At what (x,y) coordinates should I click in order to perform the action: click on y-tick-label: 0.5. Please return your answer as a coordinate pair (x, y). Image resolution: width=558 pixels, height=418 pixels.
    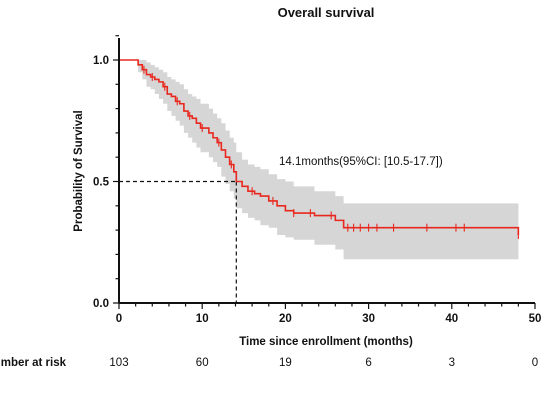
    Looking at the image, I should click on (101, 183).